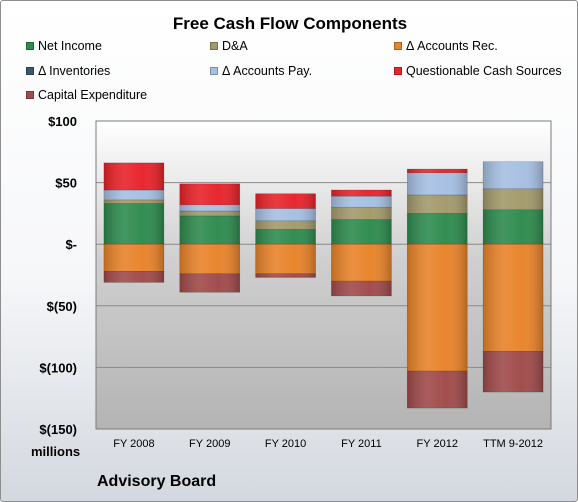  I want to click on y-tick-label: $100, so click(62, 121).